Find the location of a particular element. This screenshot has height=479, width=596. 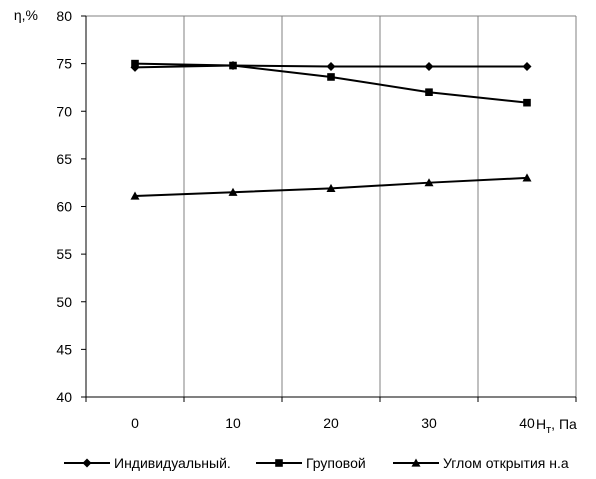

y-axis-label: η,% is located at coordinates (26, 15).